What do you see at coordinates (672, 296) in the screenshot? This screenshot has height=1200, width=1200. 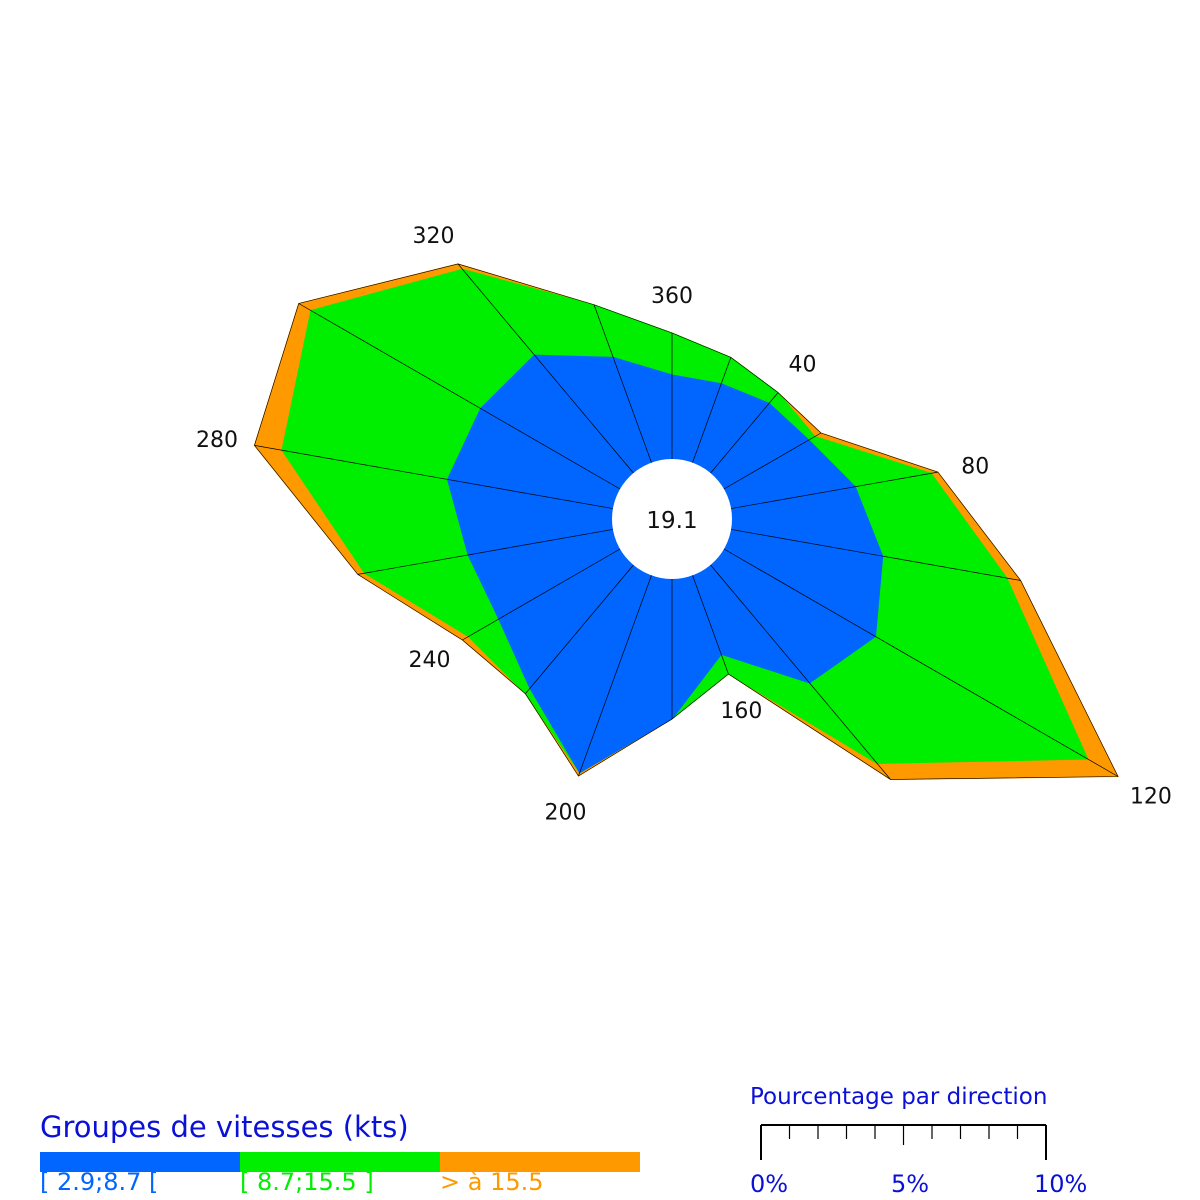 I see `direction-label-360: 360` at bounding box center [672, 296].